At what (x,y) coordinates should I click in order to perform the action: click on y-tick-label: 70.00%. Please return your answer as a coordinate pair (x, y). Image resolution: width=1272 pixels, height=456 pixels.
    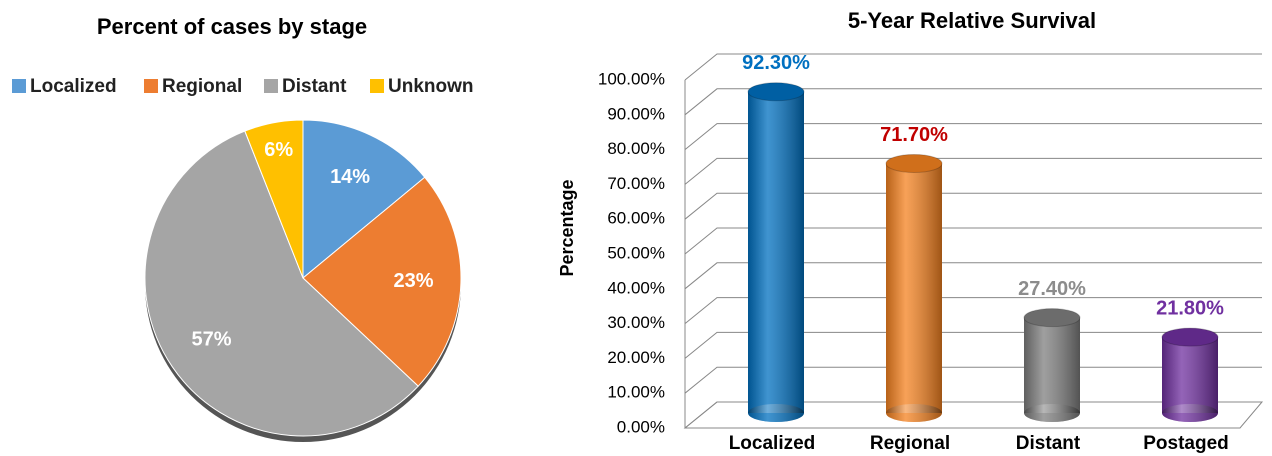
    Looking at the image, I should click on (636, 183).